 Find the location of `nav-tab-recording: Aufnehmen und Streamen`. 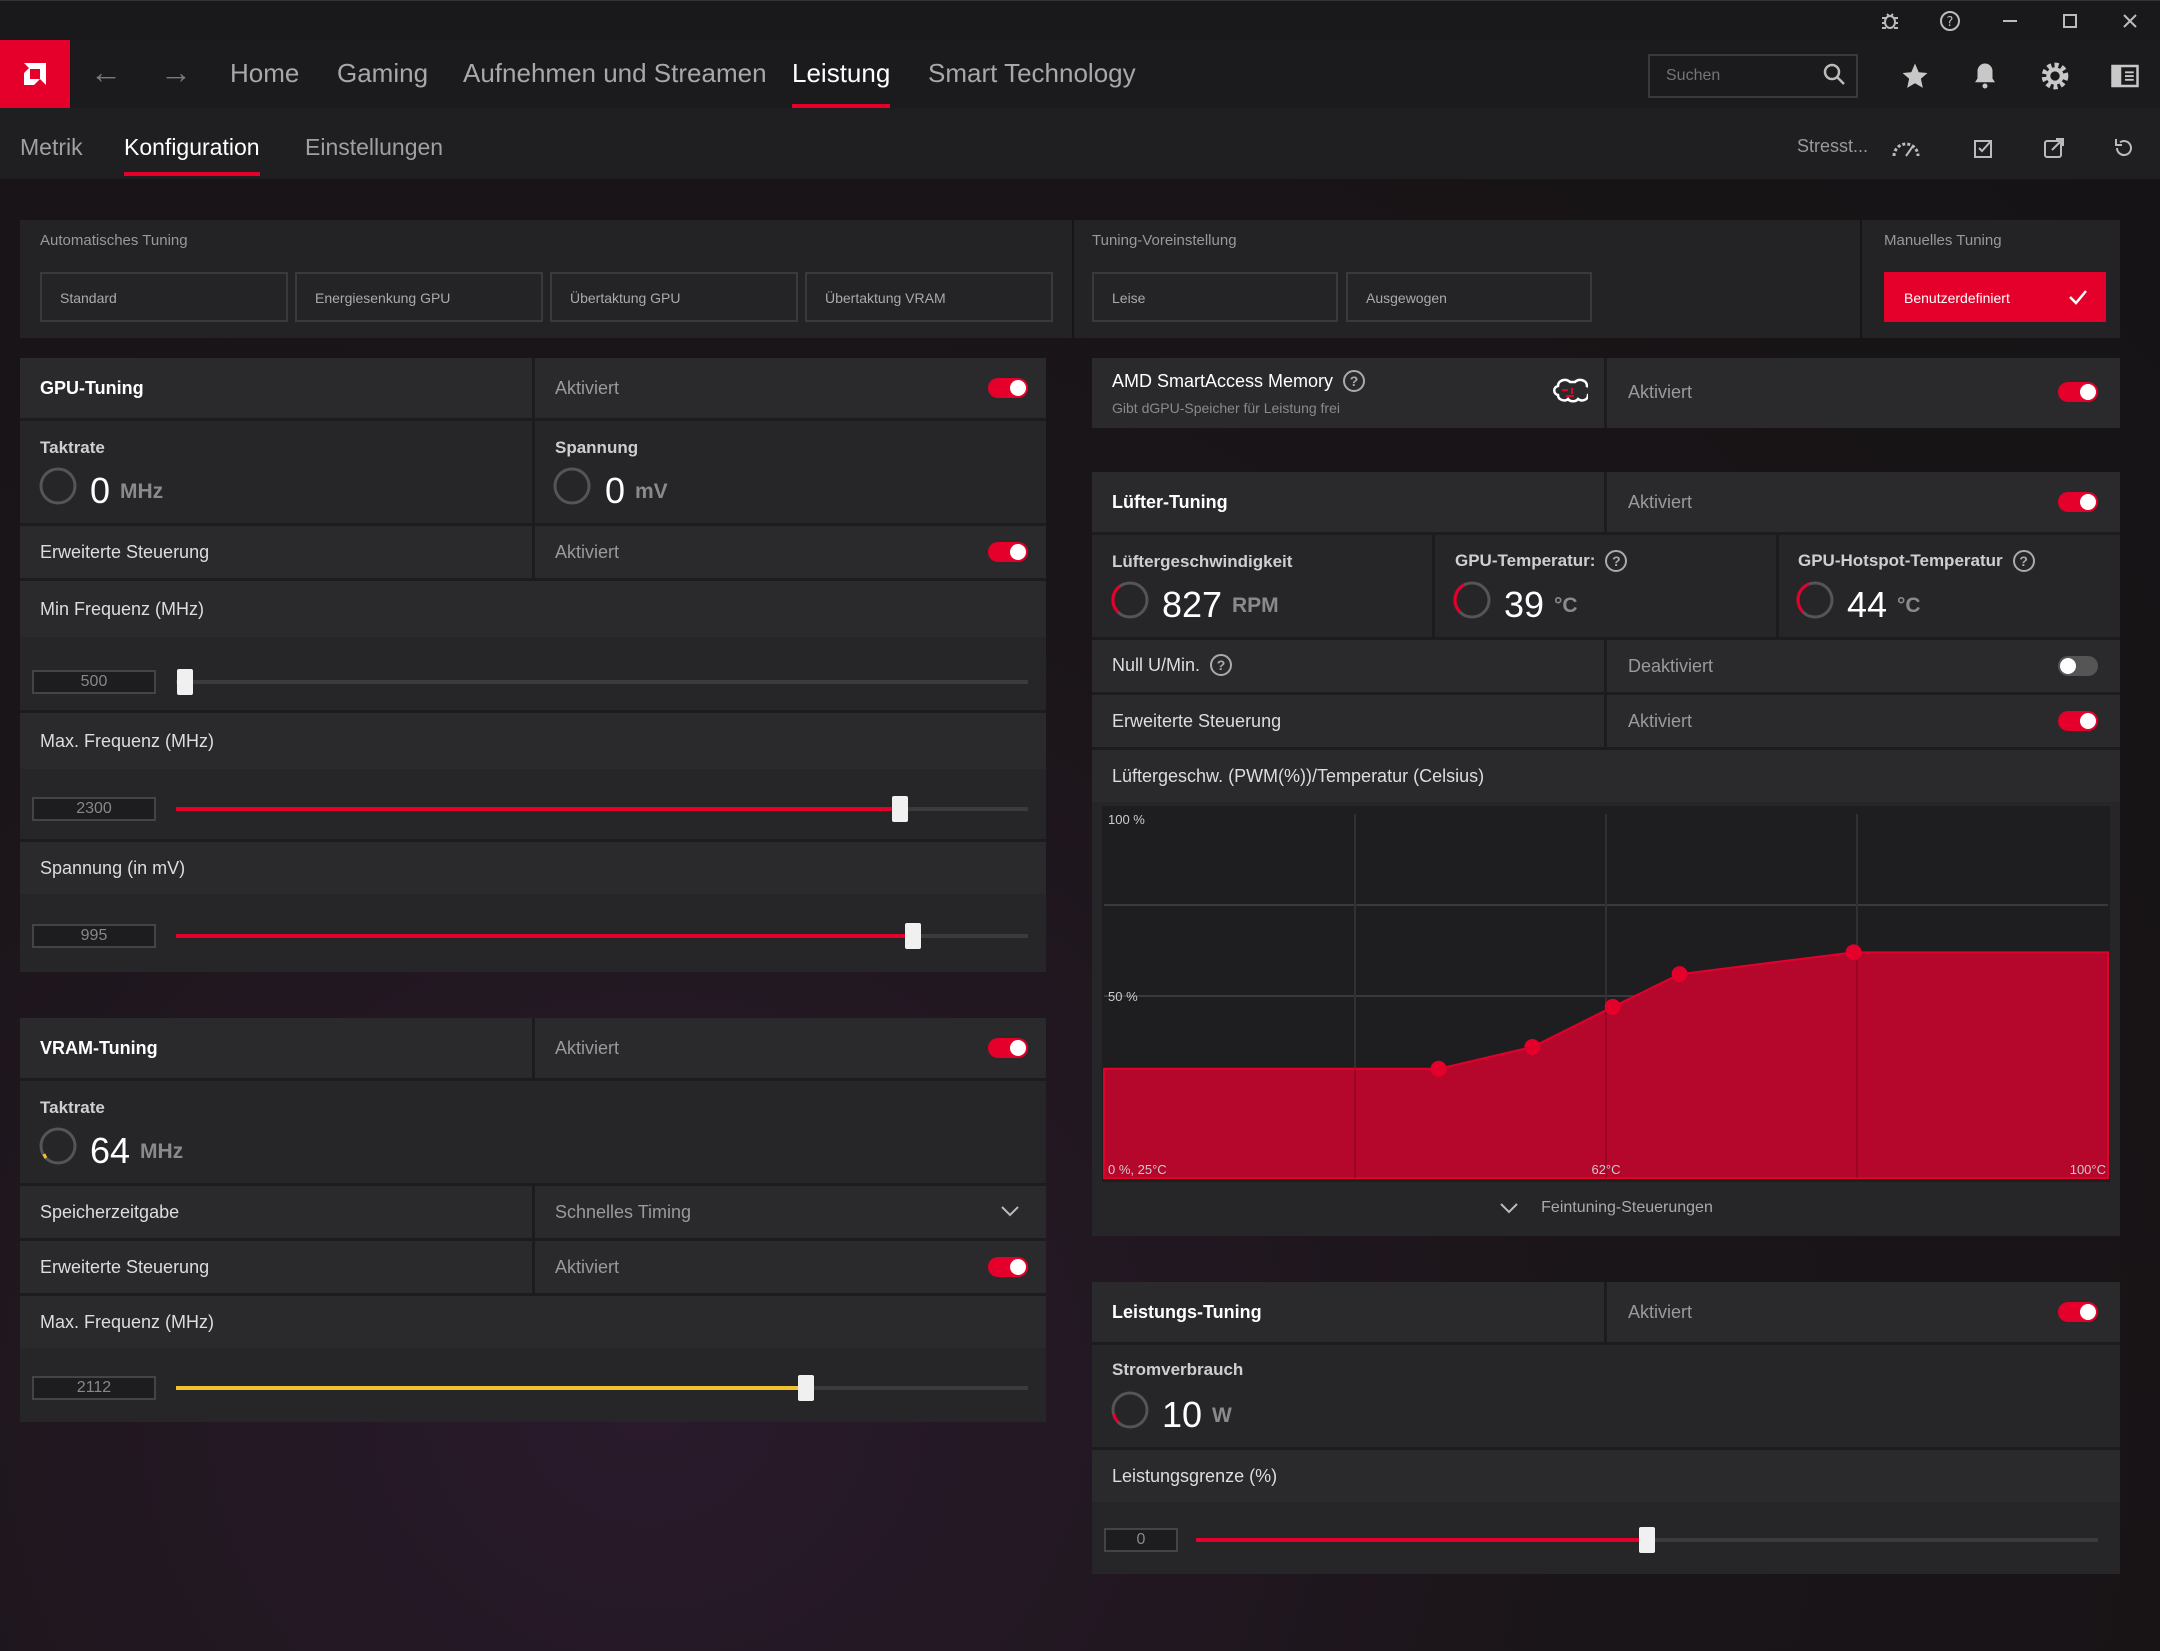

nav-tab-recording: Aufnehmen und Streamen is located at coordinates (615, 73).